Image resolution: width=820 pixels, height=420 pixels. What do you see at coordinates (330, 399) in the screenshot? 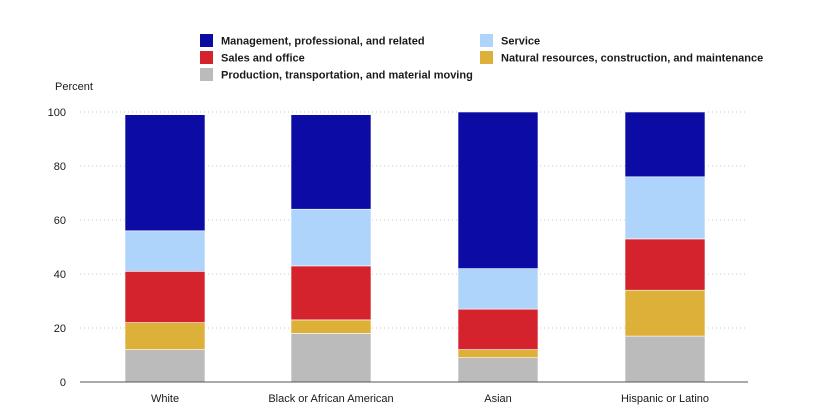
I see `x-tick-label: Black or African American` at bounding box center [330, 399].